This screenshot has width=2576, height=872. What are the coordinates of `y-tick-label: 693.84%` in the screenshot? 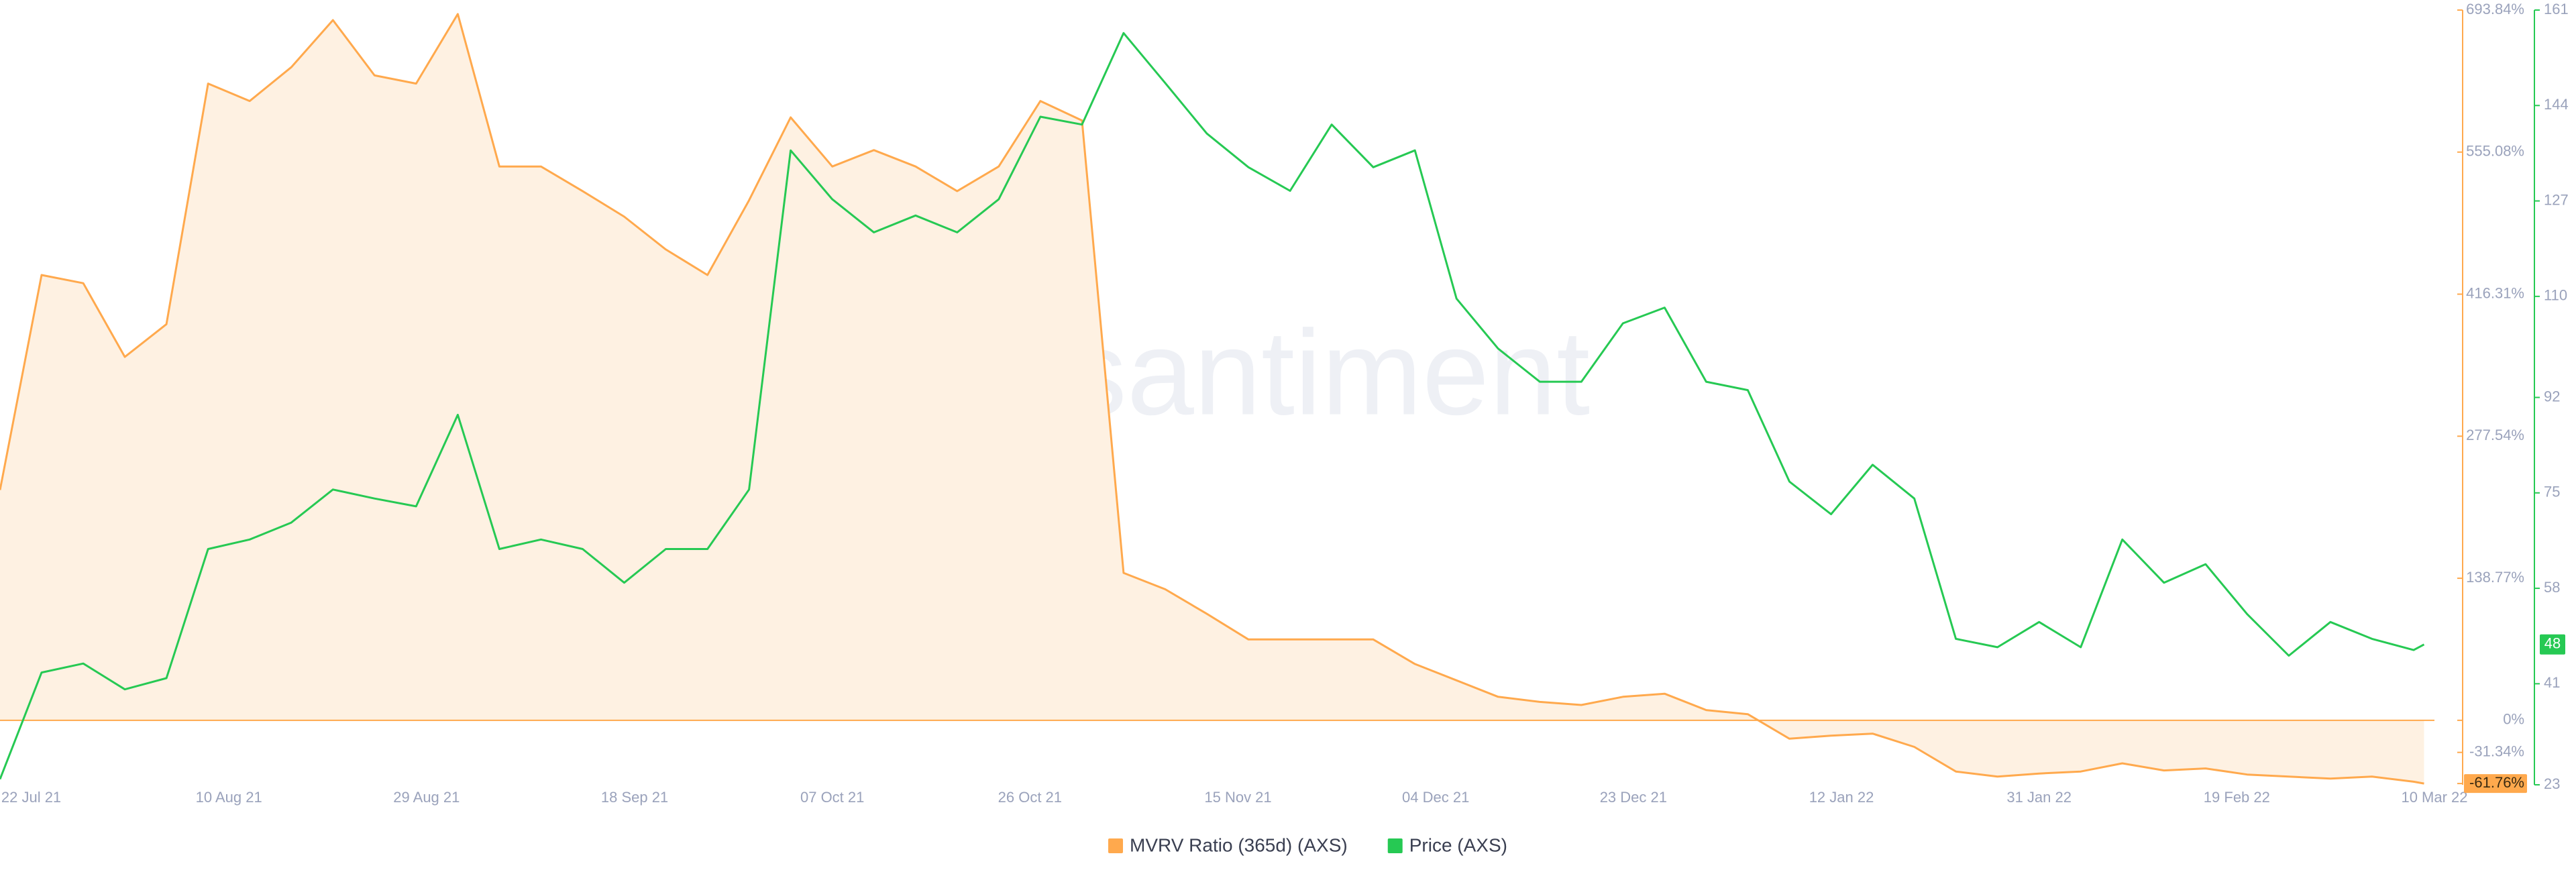 It's located at (2495, 9).